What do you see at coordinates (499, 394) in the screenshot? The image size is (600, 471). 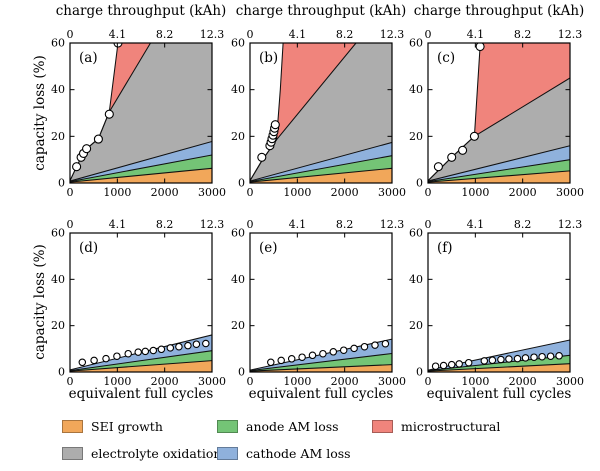 I see `bottom-axis-title-col3: equivalent full cycles` at bounding box center [499, 394].